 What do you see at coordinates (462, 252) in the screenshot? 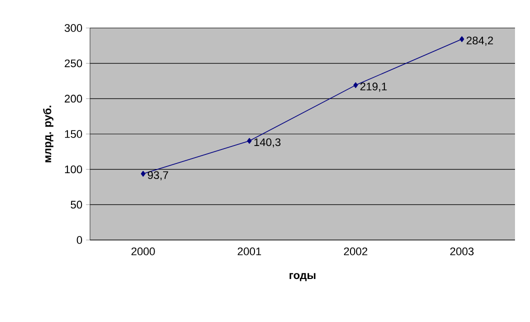
I see `x-tick-label: 2003` at bounding box center [462, 252].